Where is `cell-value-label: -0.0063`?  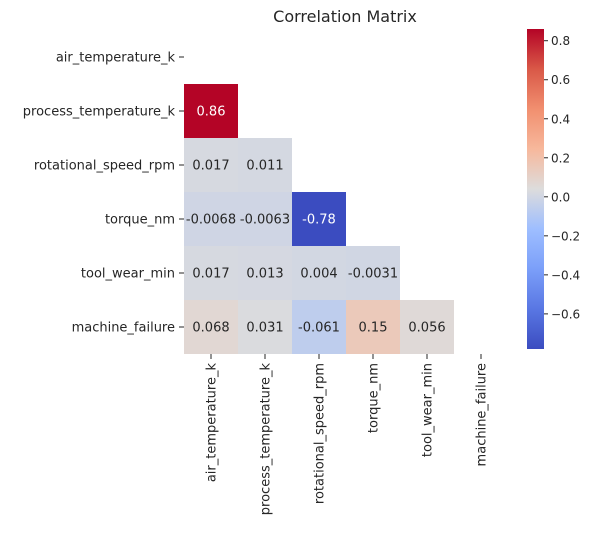 cell-value-label: -0.0063 is located at coordinates (265, 220).